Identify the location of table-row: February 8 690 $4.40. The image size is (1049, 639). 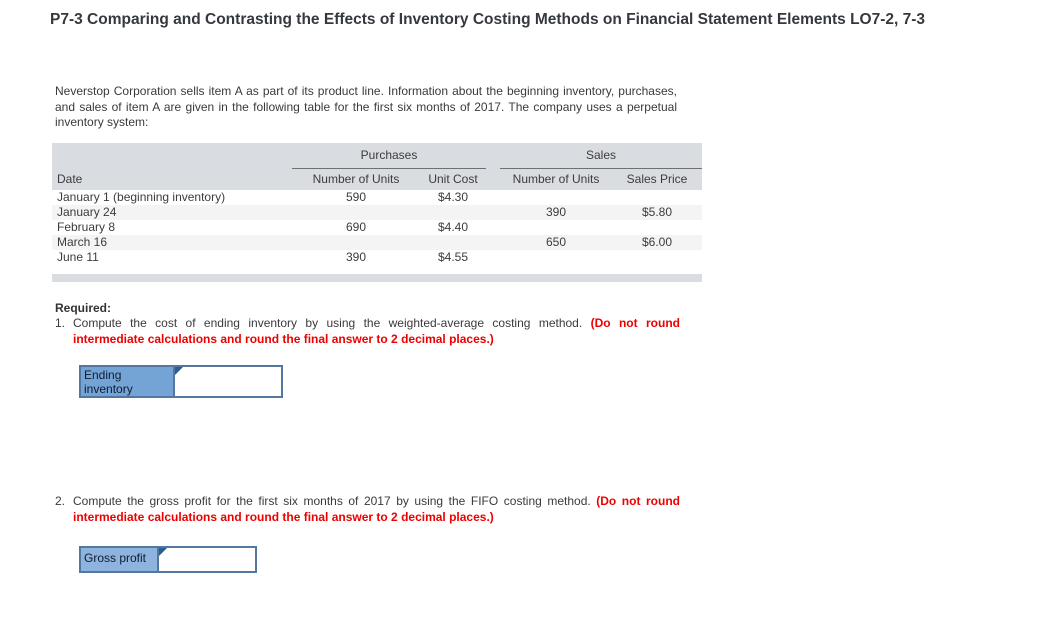
(377, 227).